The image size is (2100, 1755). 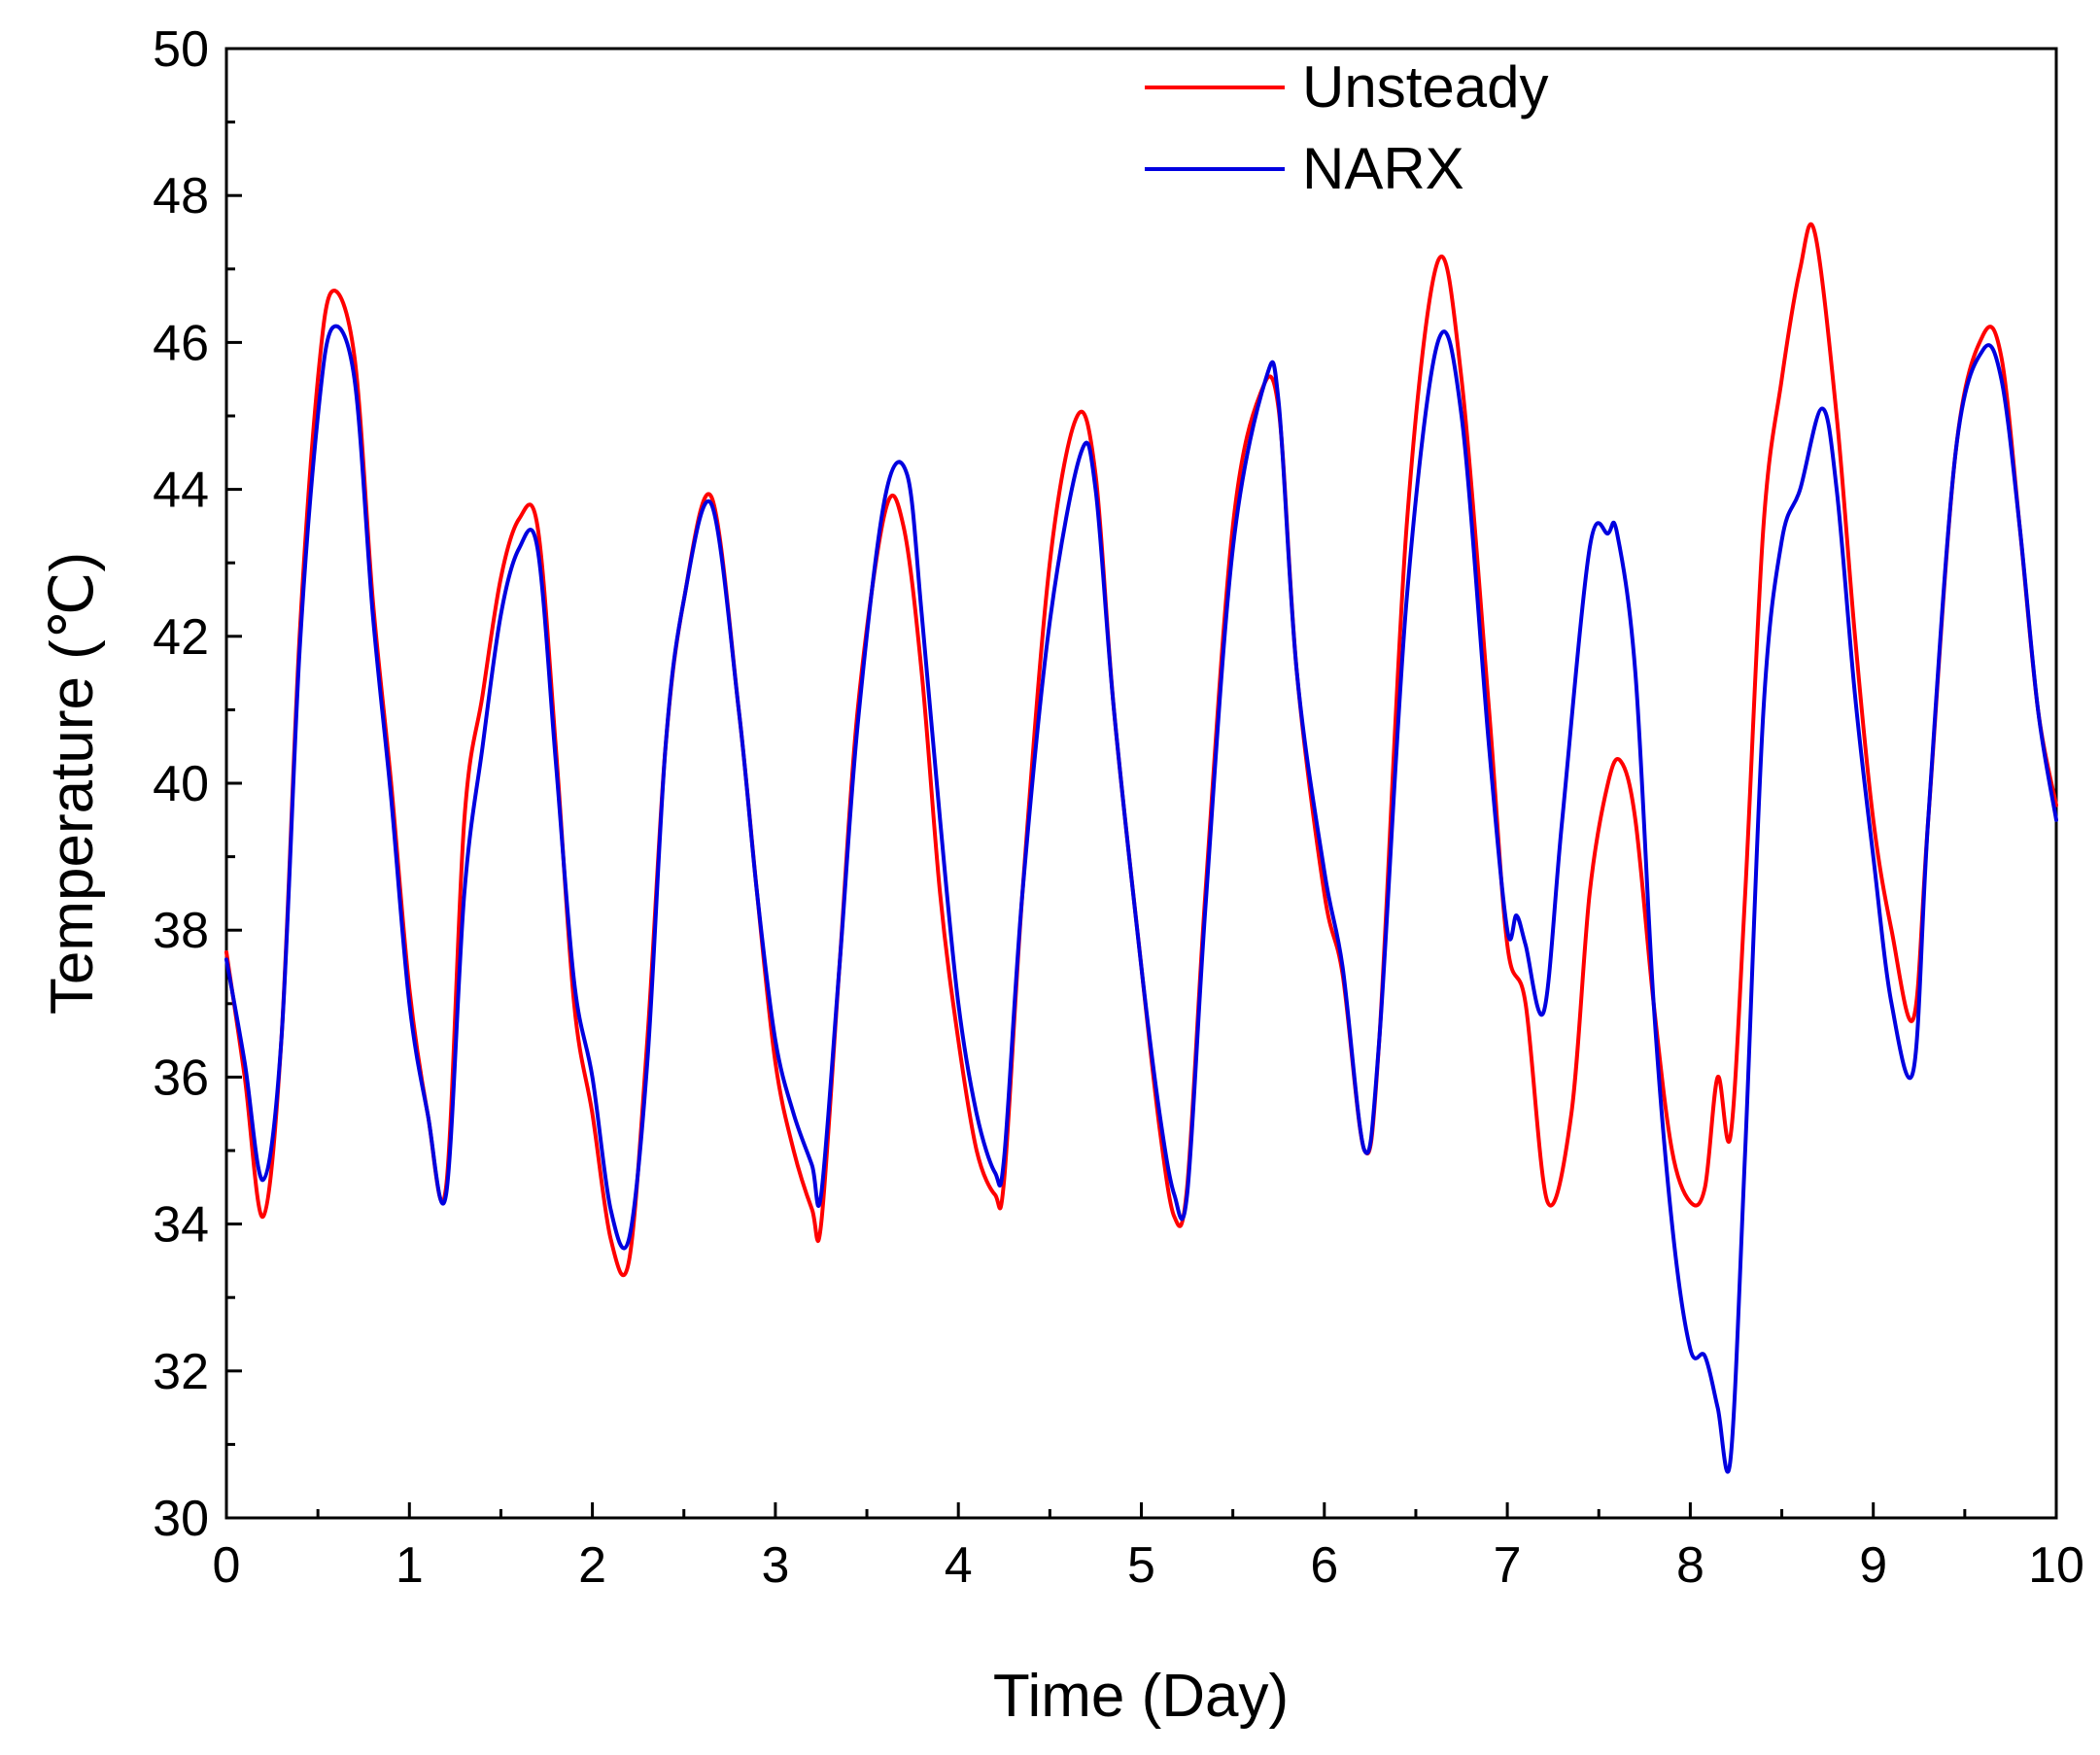 I want to click on x-tick-label: 7, so click(x=1508, y=1565).